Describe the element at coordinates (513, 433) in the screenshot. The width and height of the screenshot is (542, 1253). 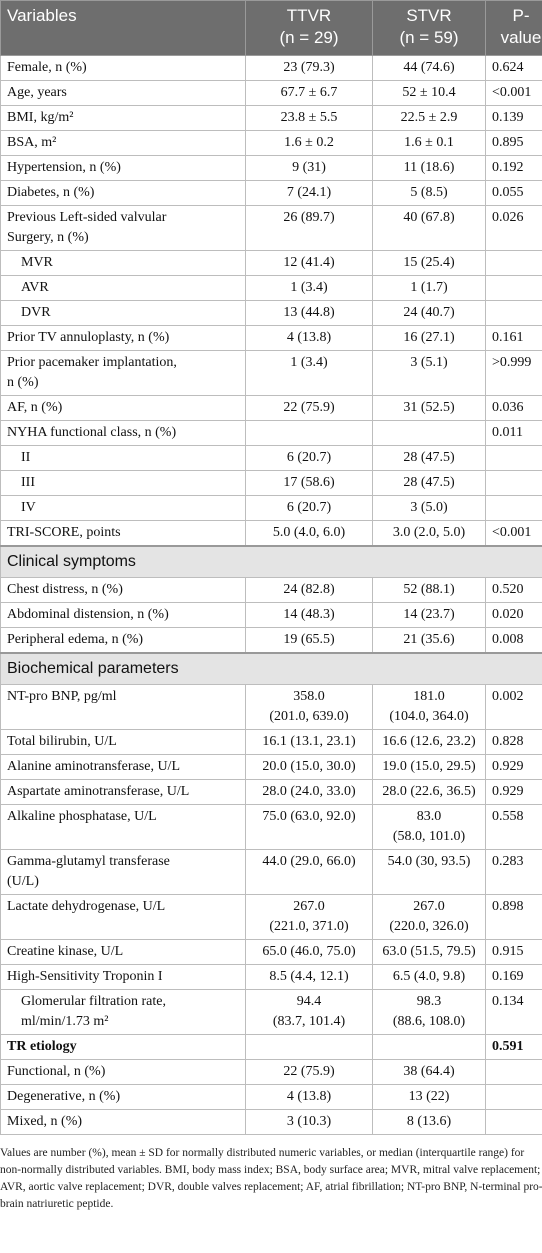
I see `cell: 0.011` at that location.